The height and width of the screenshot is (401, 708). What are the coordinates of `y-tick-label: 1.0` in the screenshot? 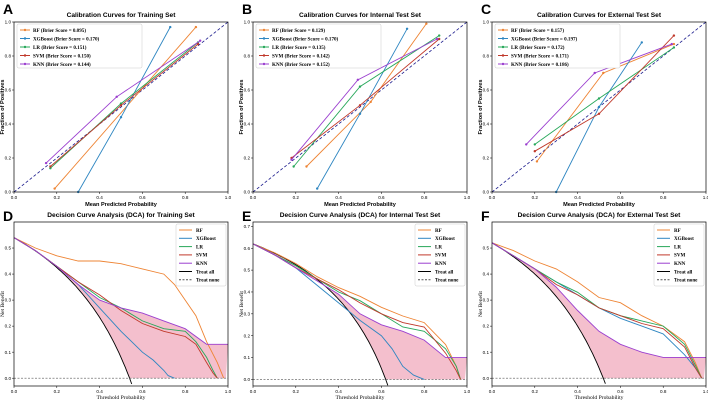 It's located at (486, 22).